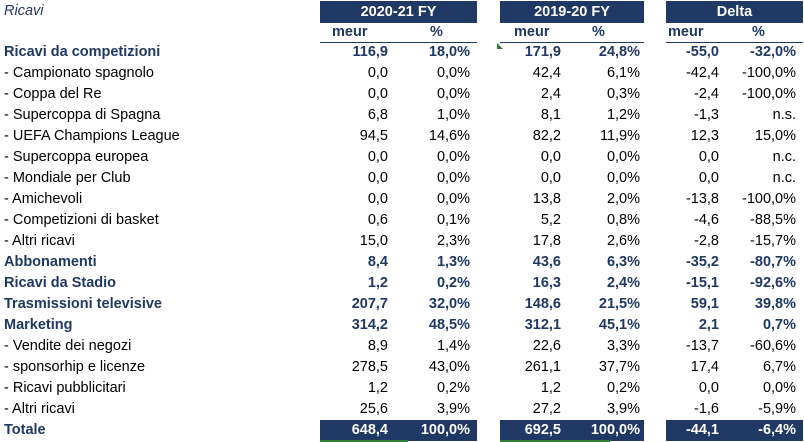 The width and height of the screenshot is (804, 442). Describe the element at coordinates (68, 346) in the screenshot. I see `row-label: - Vendite dei negozi` at that location.